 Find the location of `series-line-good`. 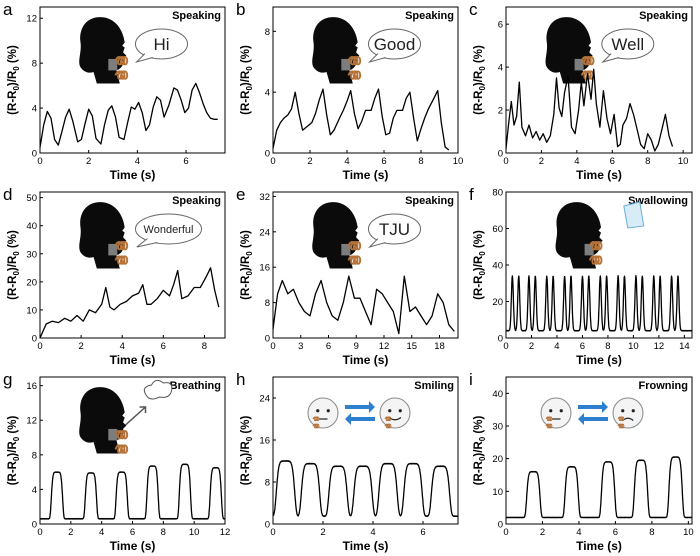

series-line-good is located at coordinates (361, 119).